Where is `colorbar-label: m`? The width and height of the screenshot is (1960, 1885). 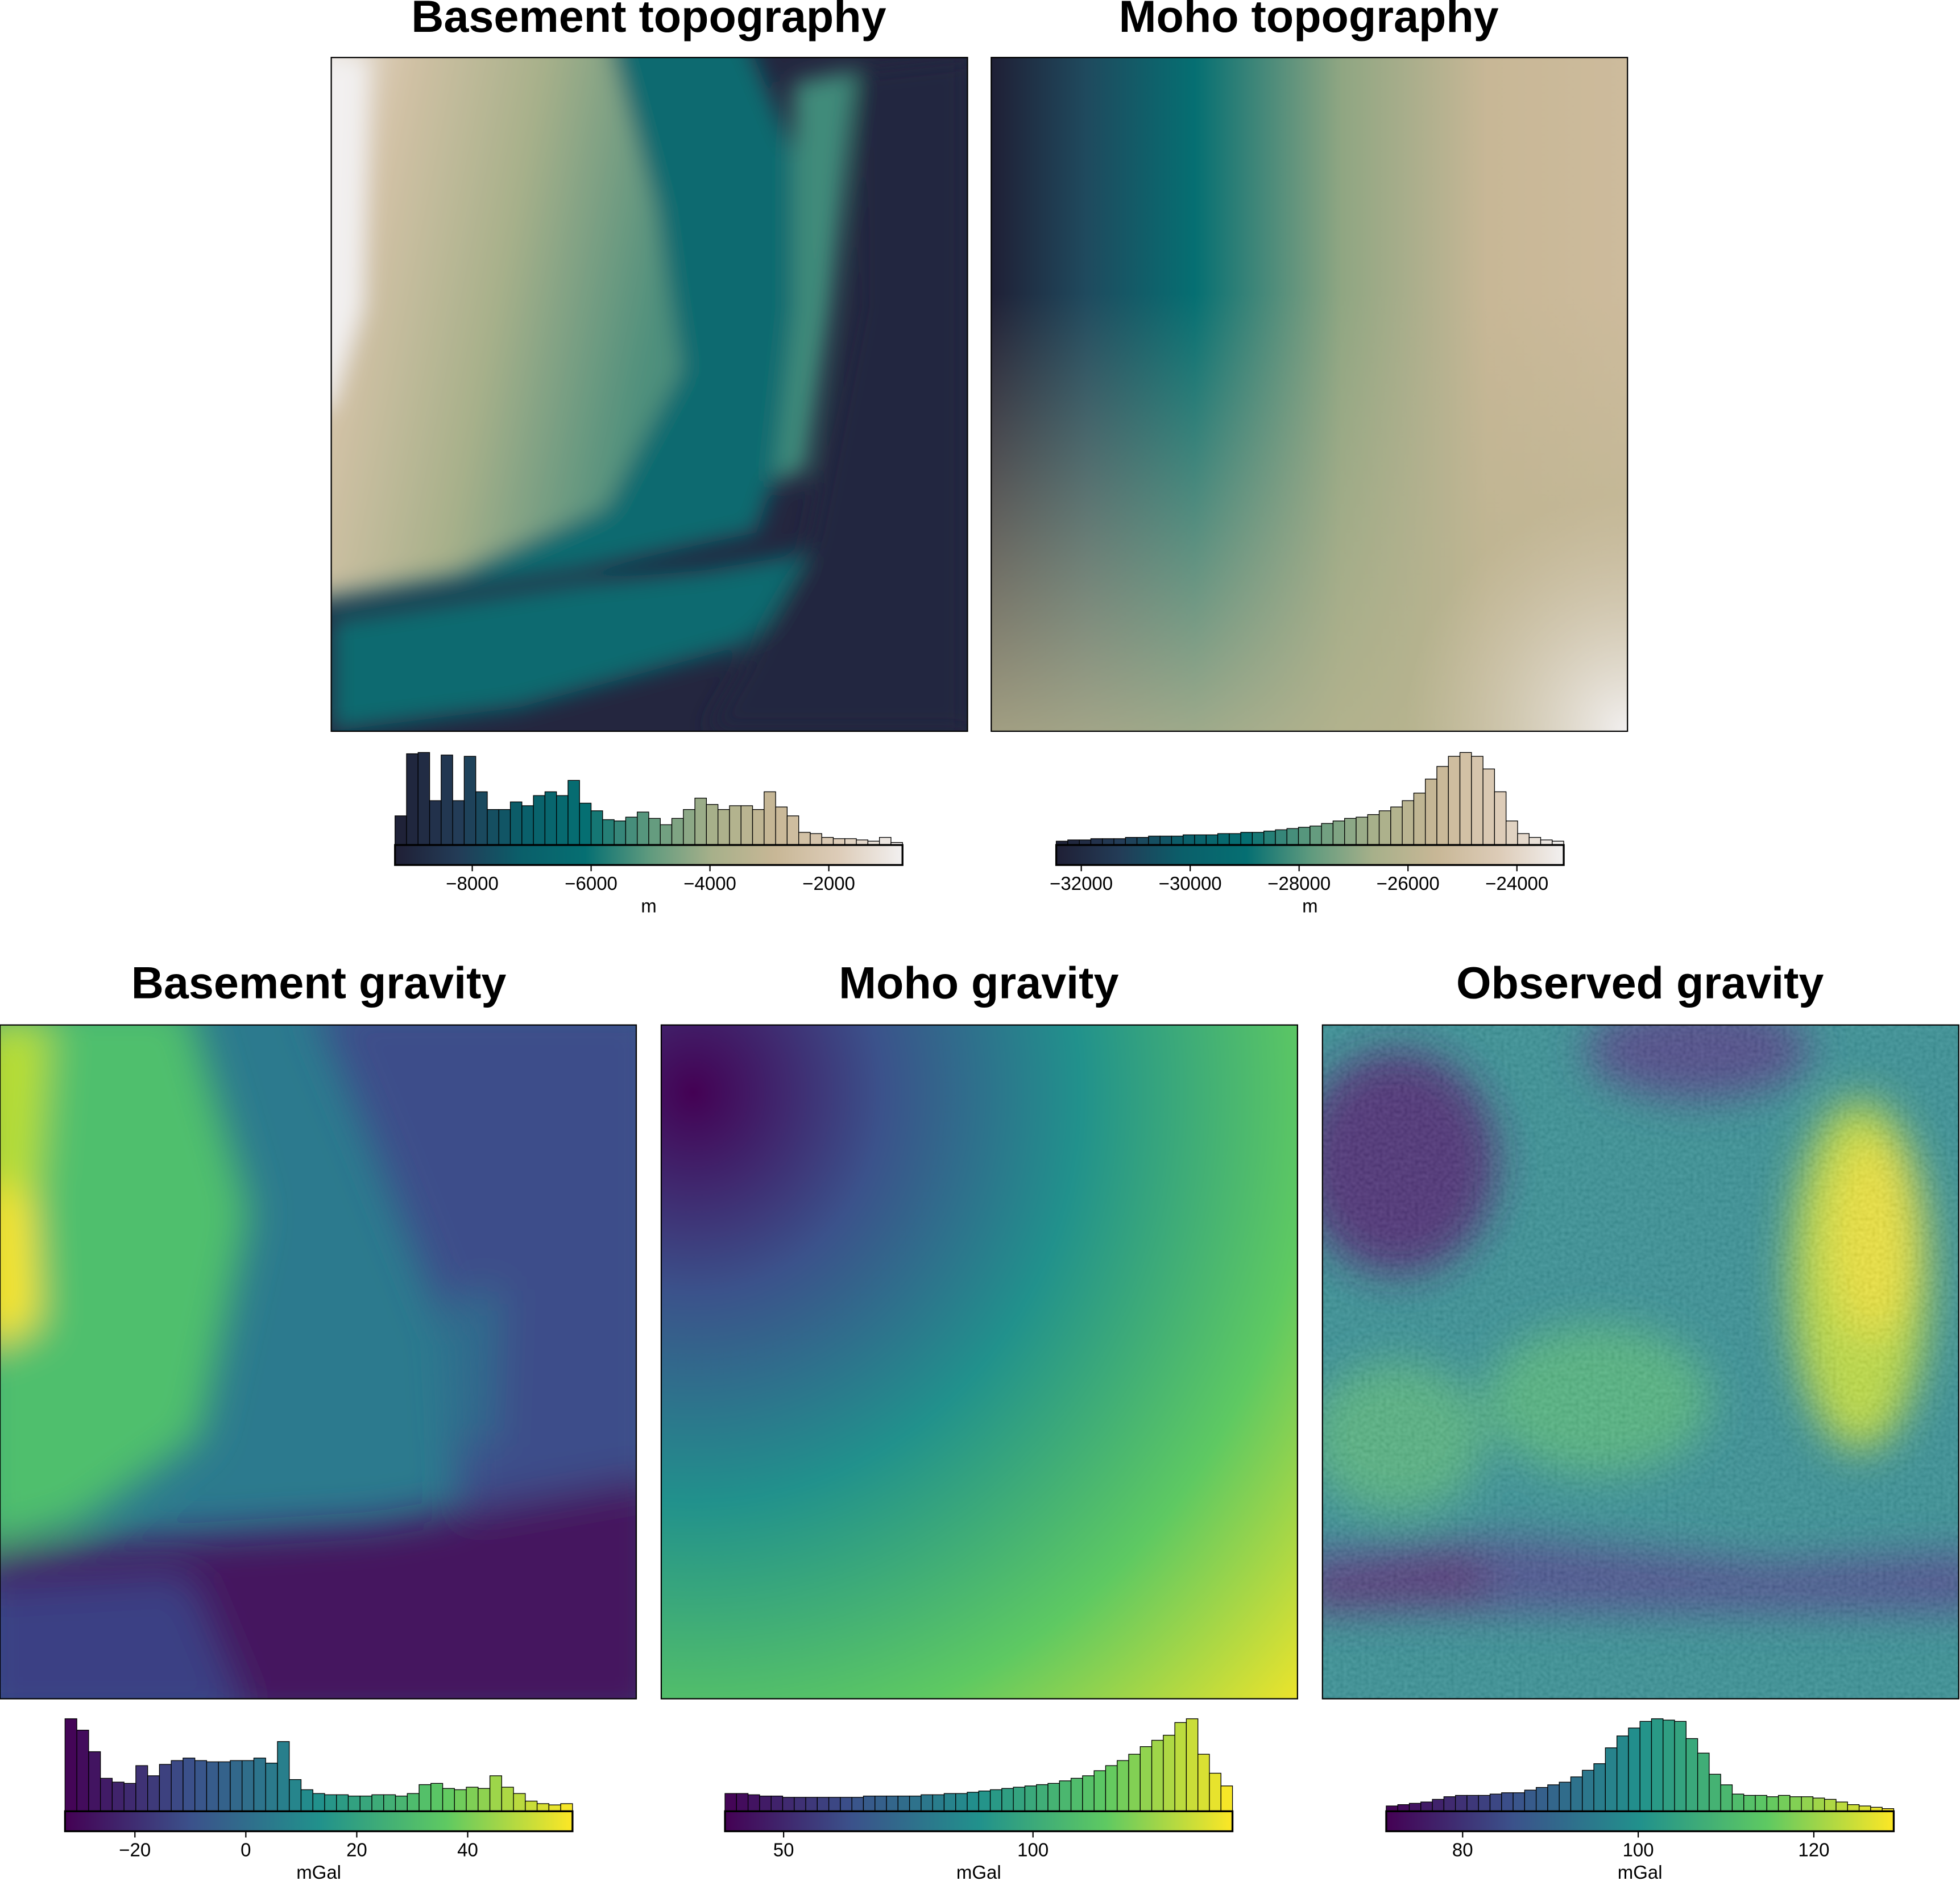 colorbar-label: m is located at coordinates (648, 906).